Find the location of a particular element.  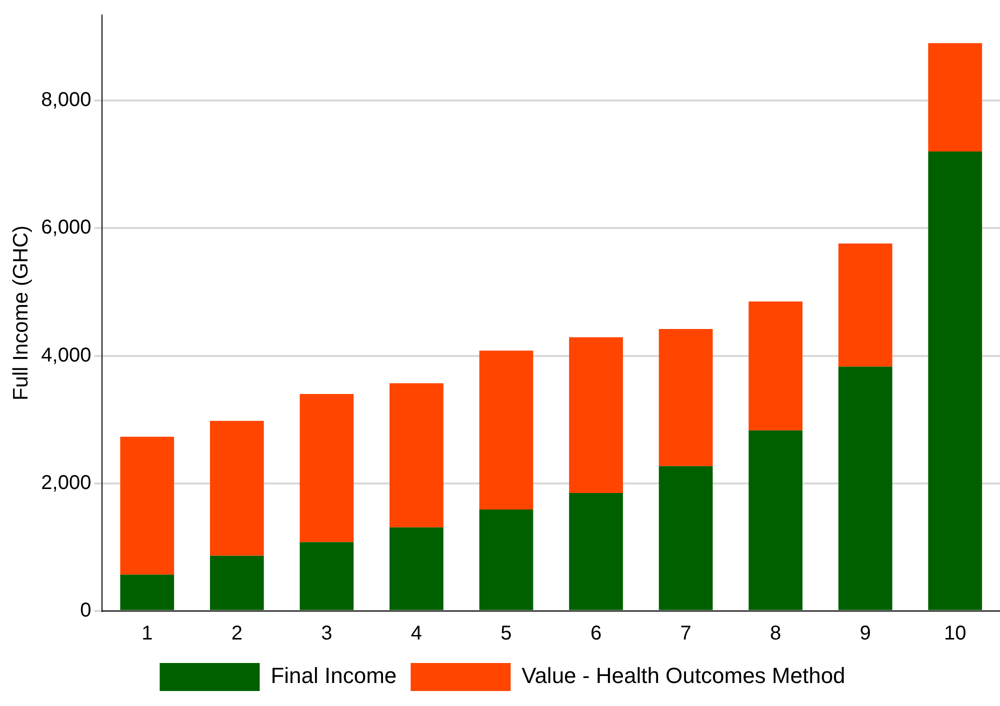

x-tick-label: 9 is located at coordinates (865, 633).